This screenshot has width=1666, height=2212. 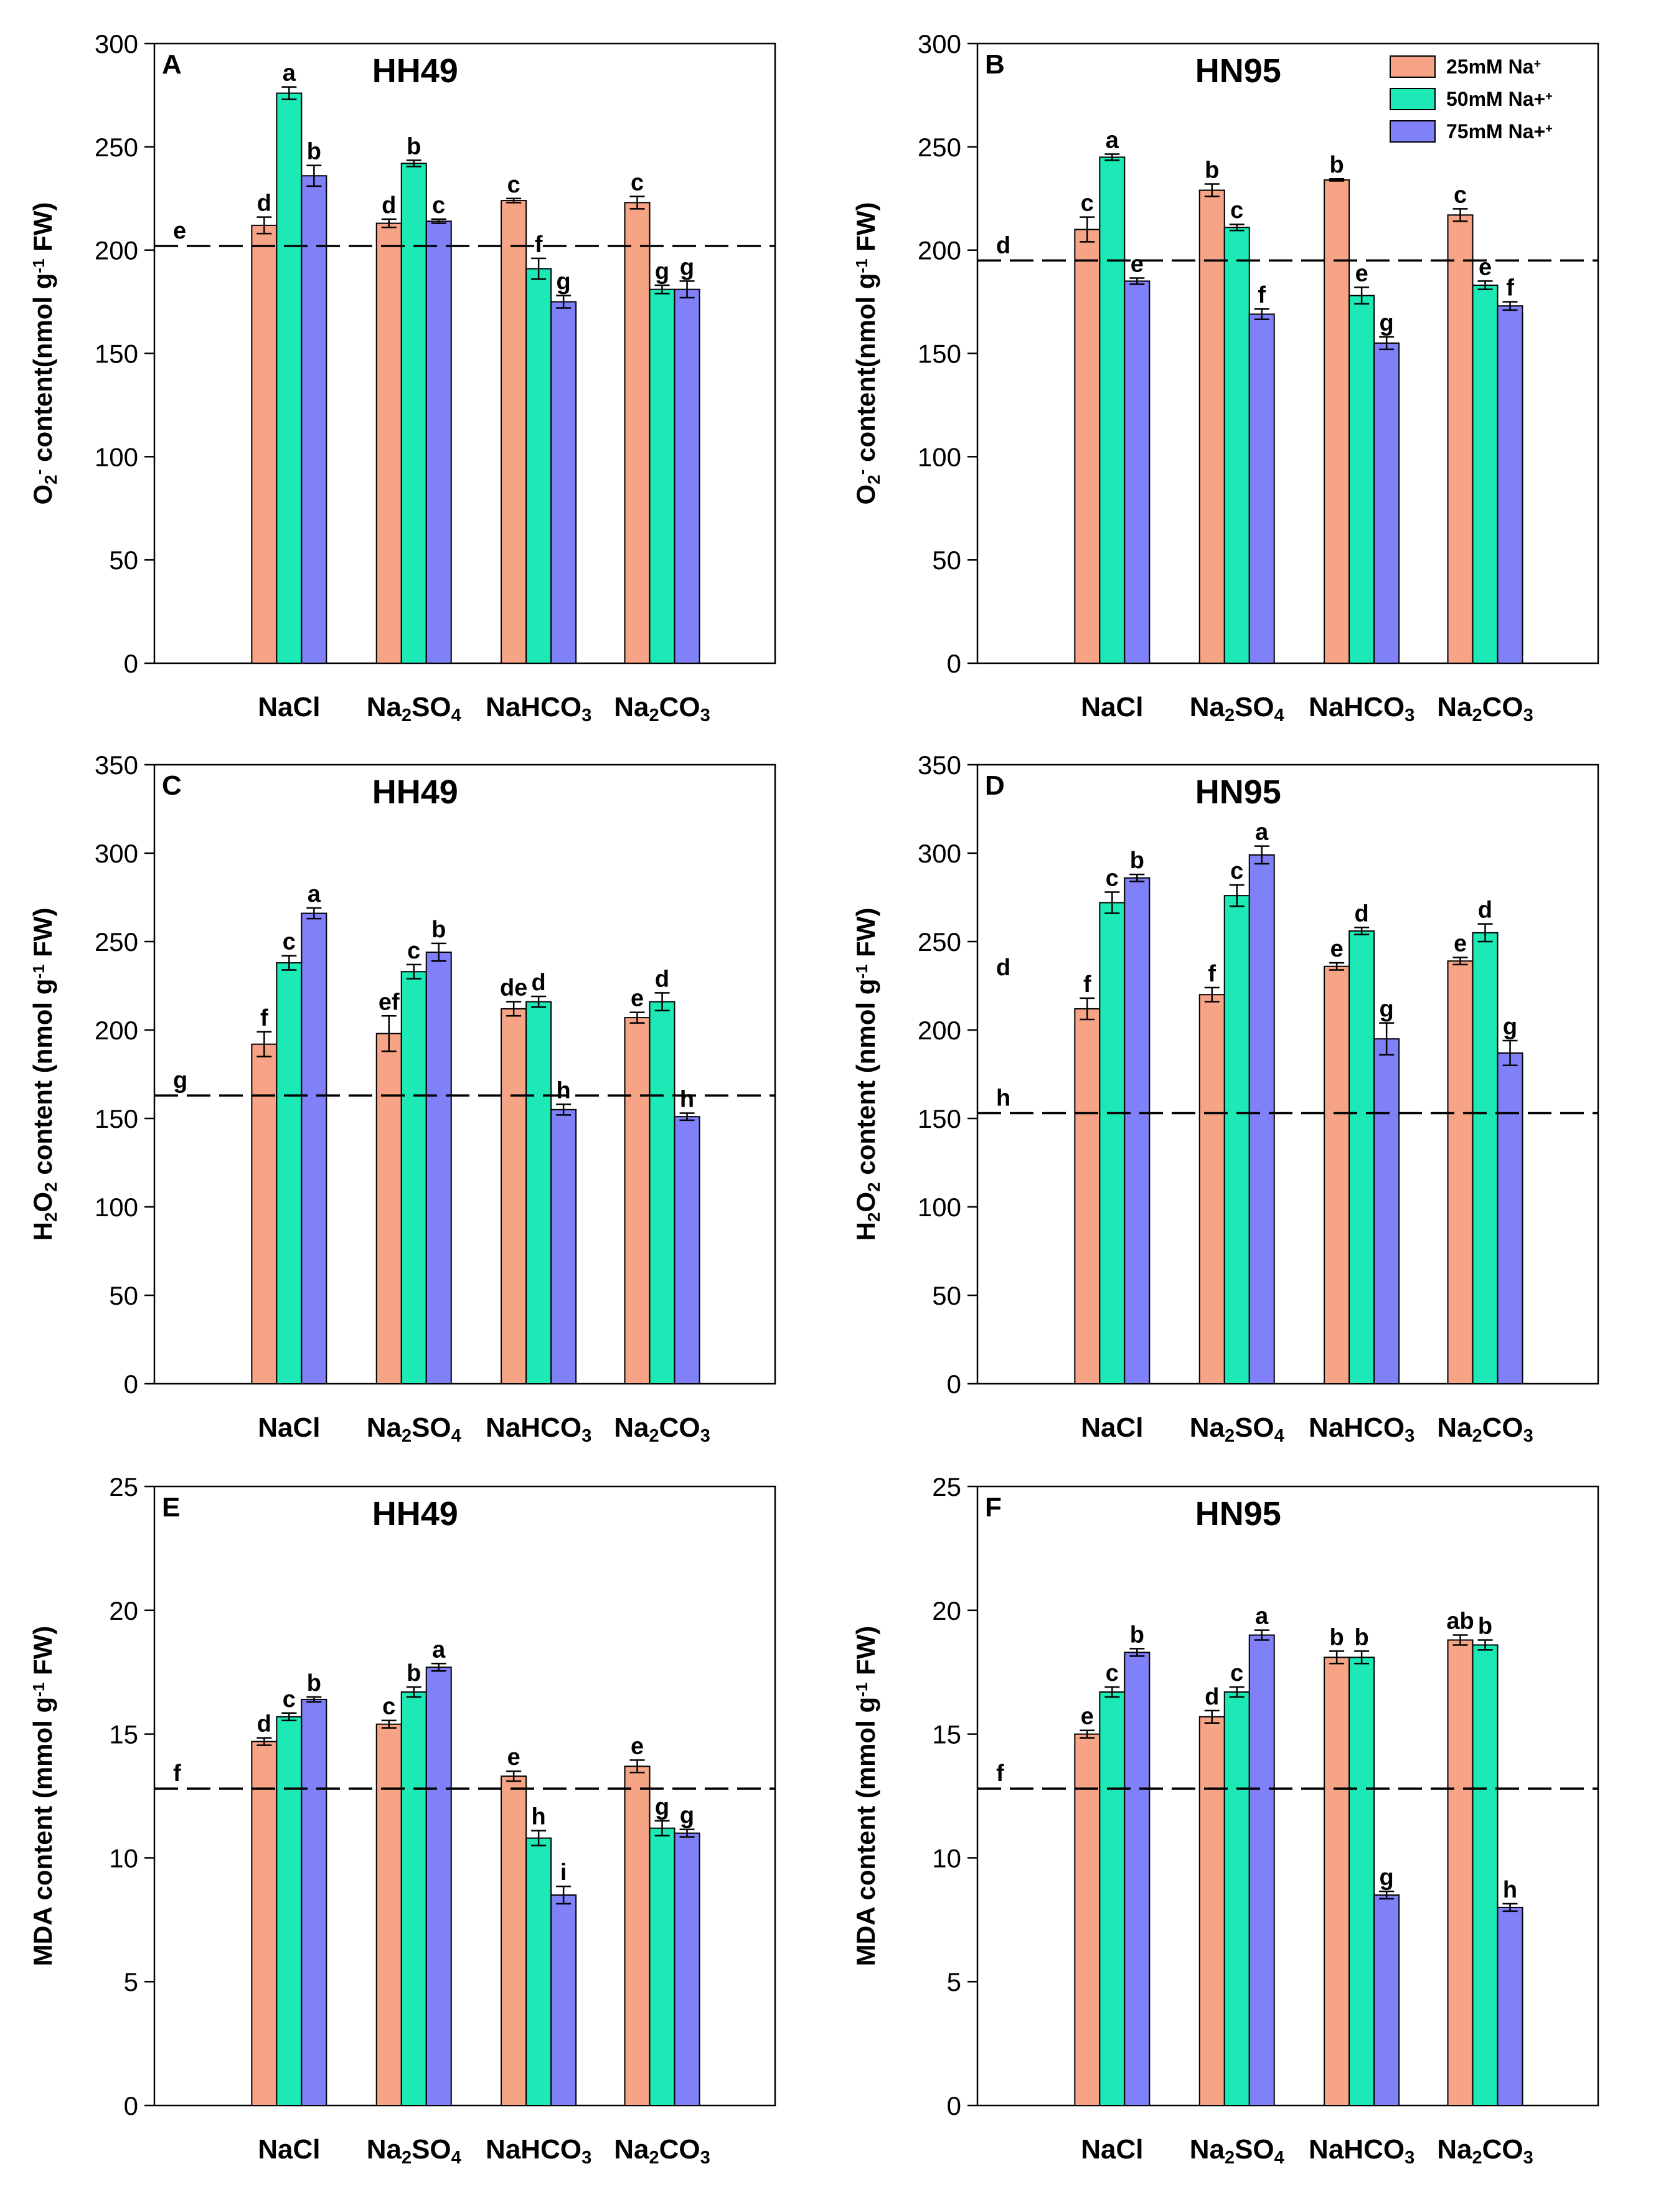 What do you see at coordinates (390, 1002) in the screenshot?
I see `significance-letter: ef` at bounding box center [390, 1002].